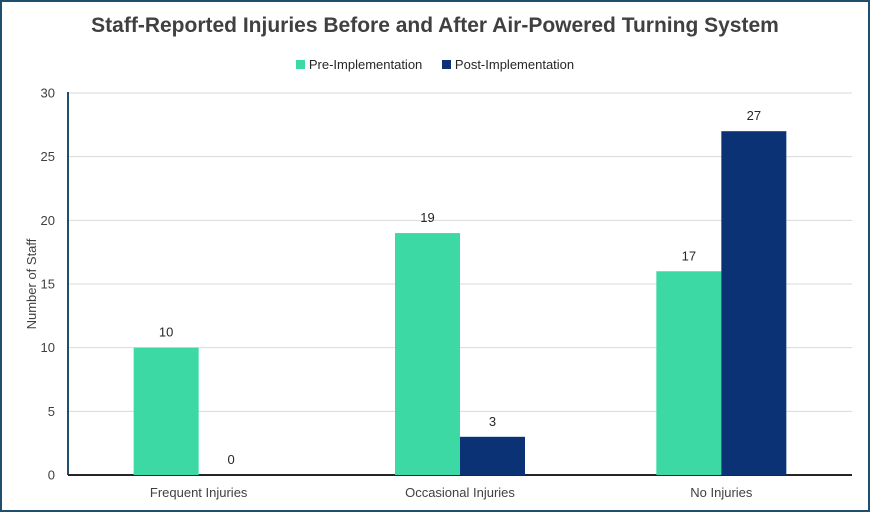 This screenshot has height=512, width=870. I want to click on y-tick-label: 10, so click(48, 347).